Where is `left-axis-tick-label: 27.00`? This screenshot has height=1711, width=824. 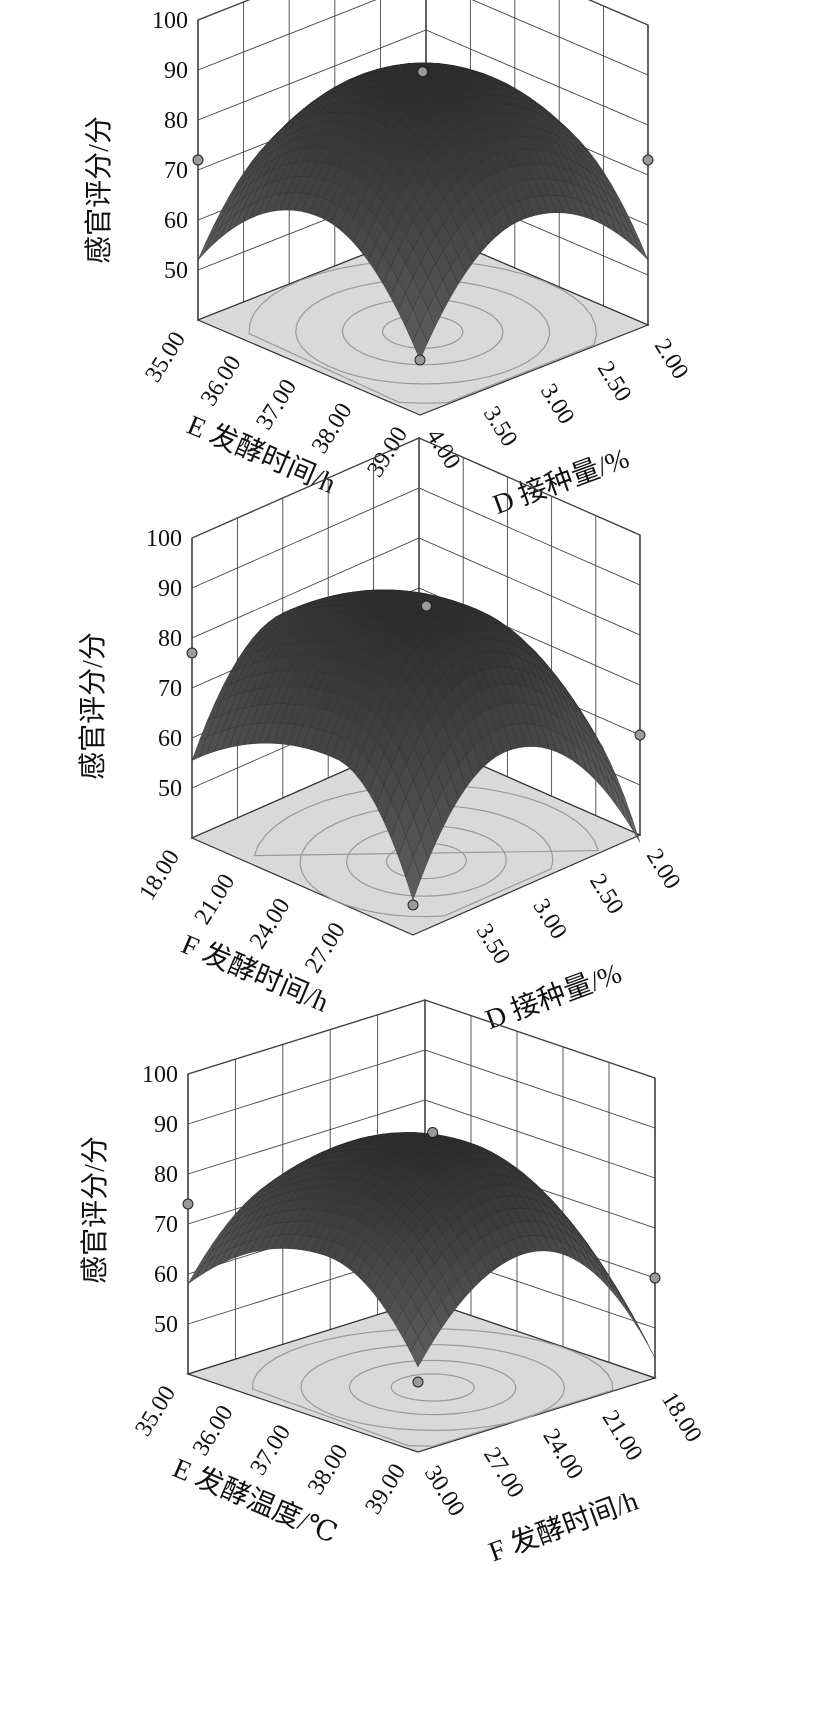
left-axis-tick-label: 27.00 is located at coordinates (325, 948).